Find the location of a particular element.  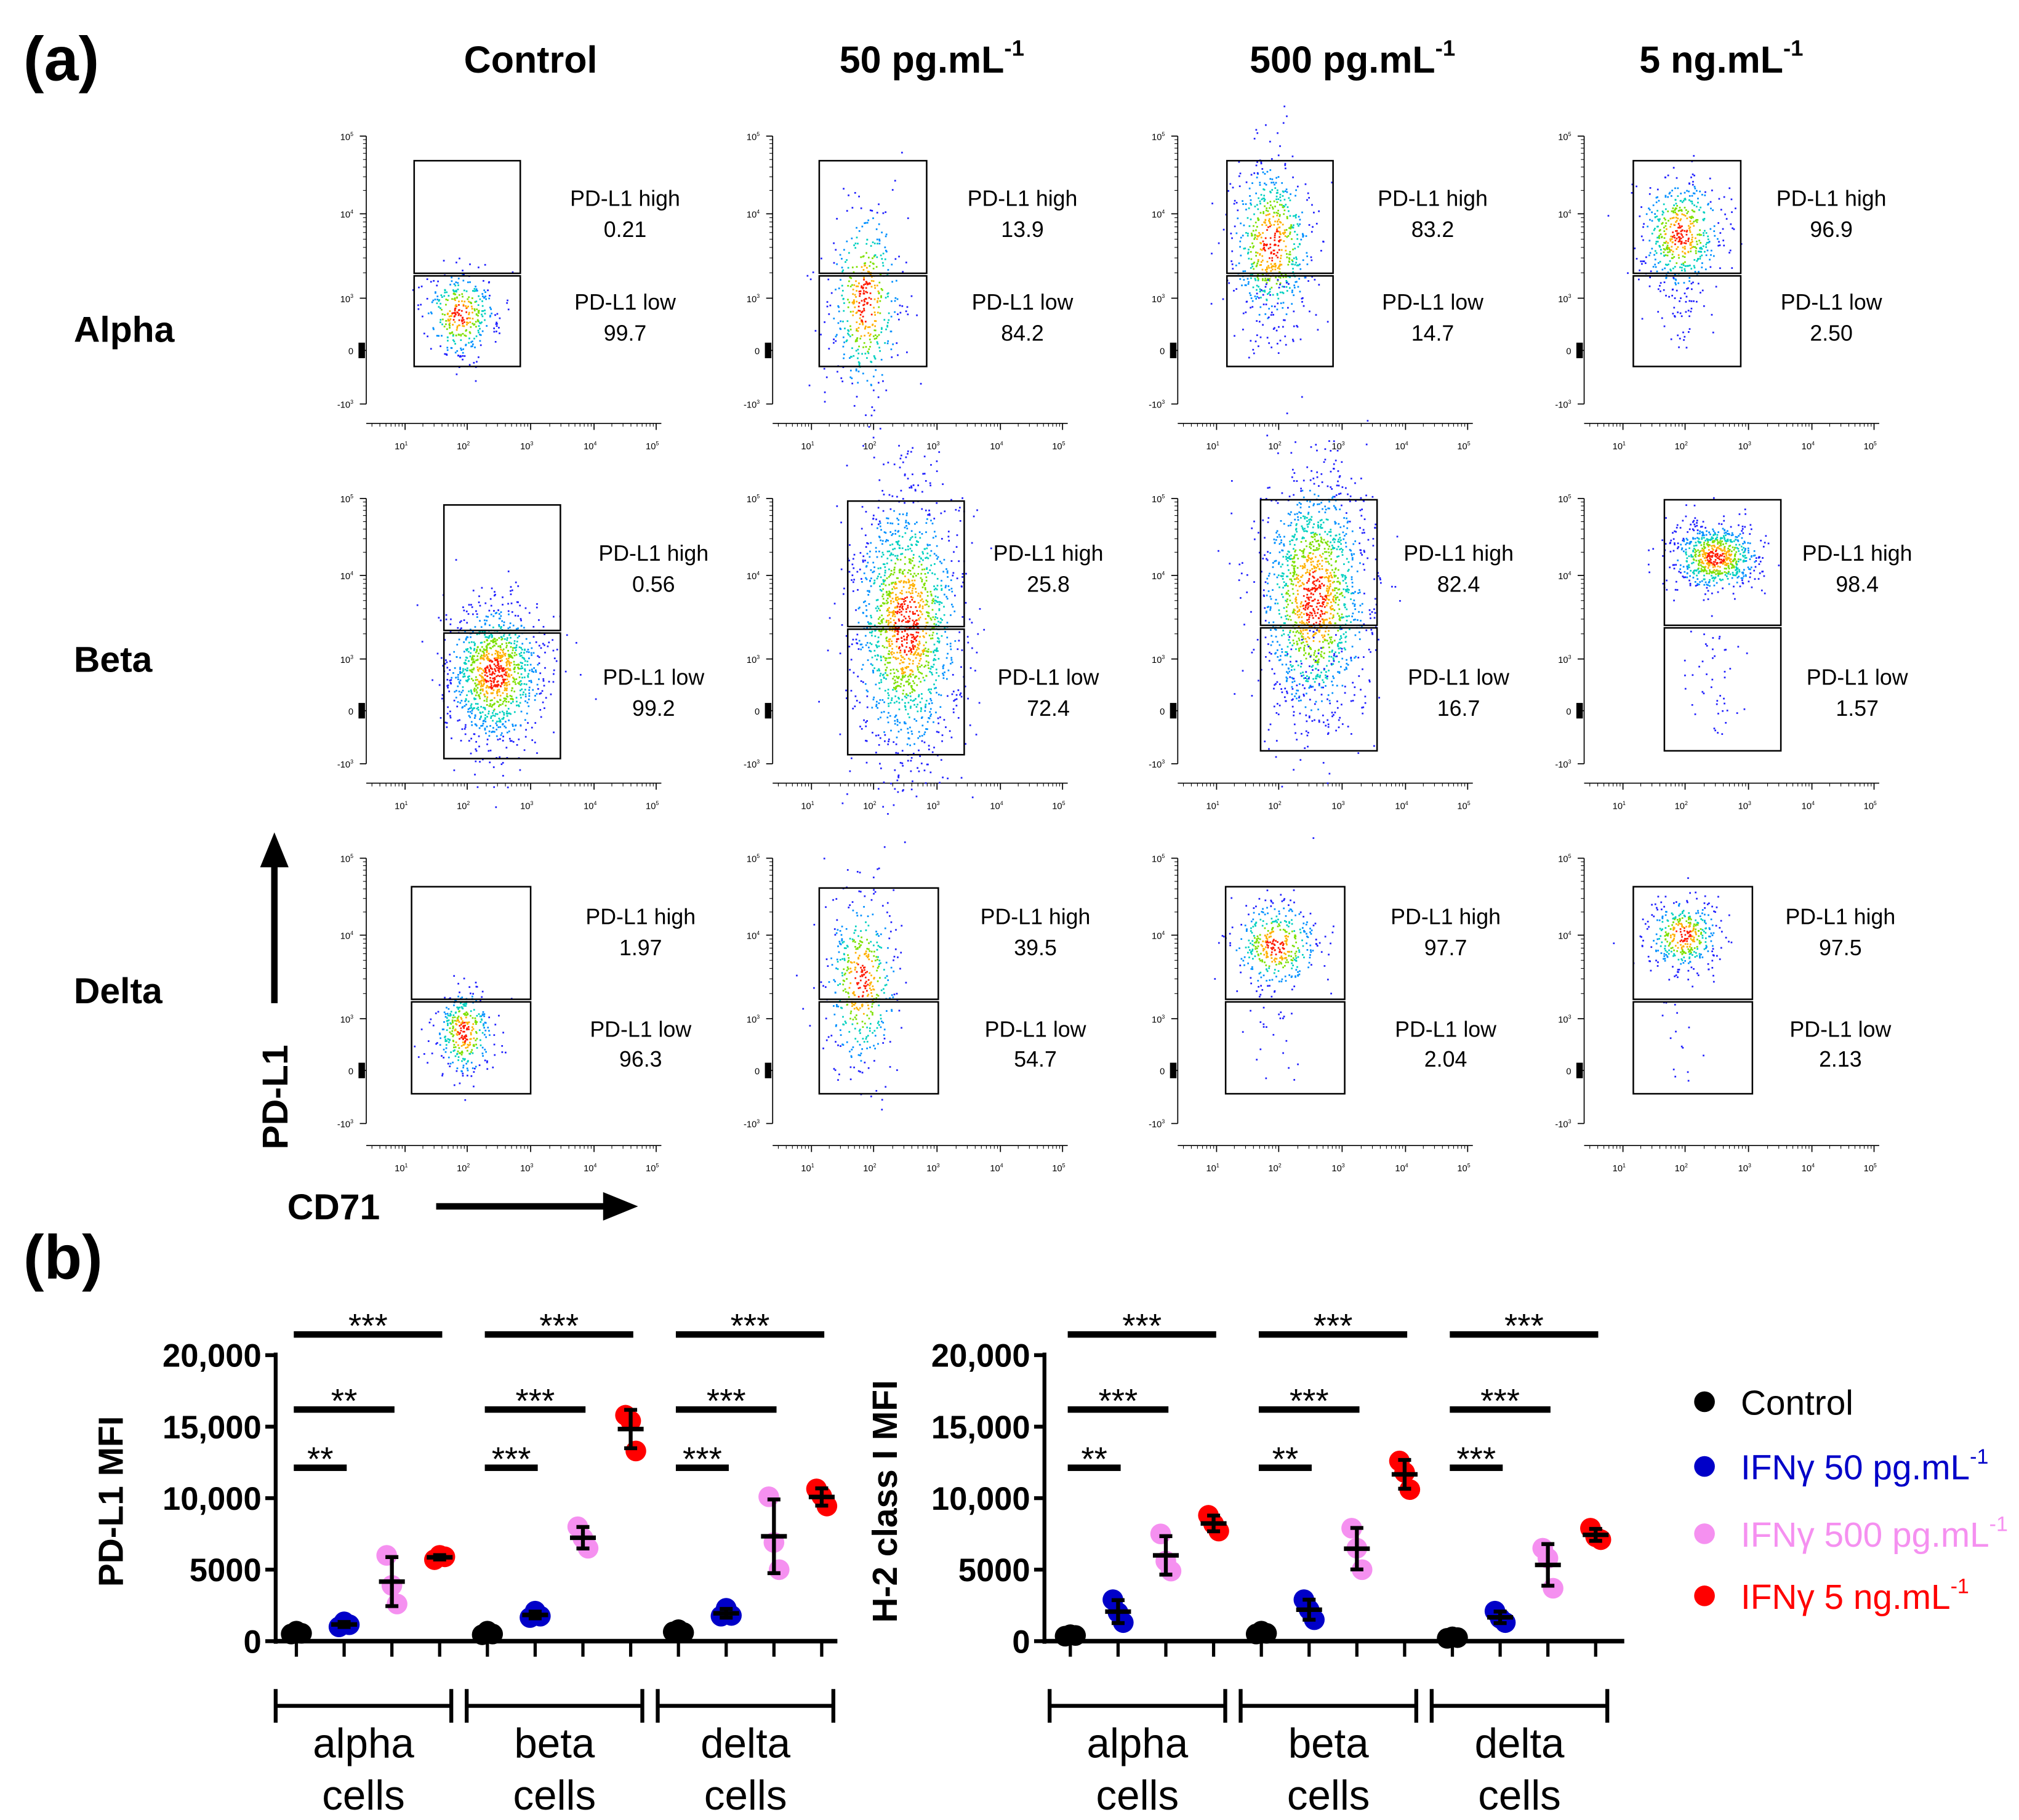

x-tick-label: 101 is located at coordinates (807, 446).